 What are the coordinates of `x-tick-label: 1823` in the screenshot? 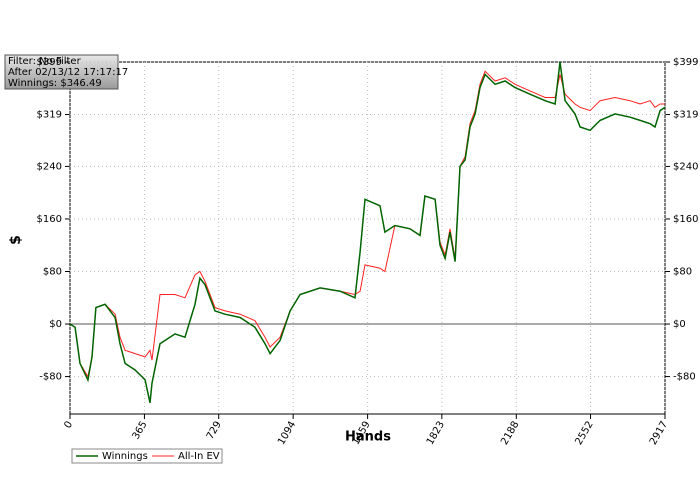 It's located at (436, 434).